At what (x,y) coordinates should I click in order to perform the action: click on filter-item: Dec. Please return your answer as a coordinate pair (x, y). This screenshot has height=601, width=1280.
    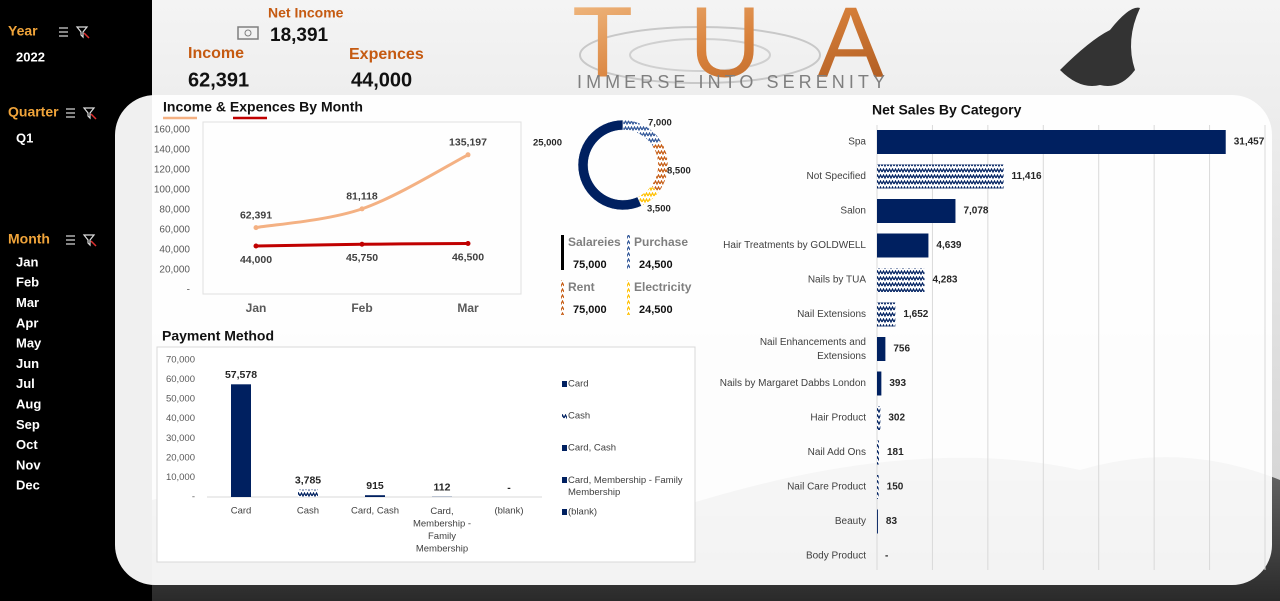
    Looking at the image, I should click on (28, 485).